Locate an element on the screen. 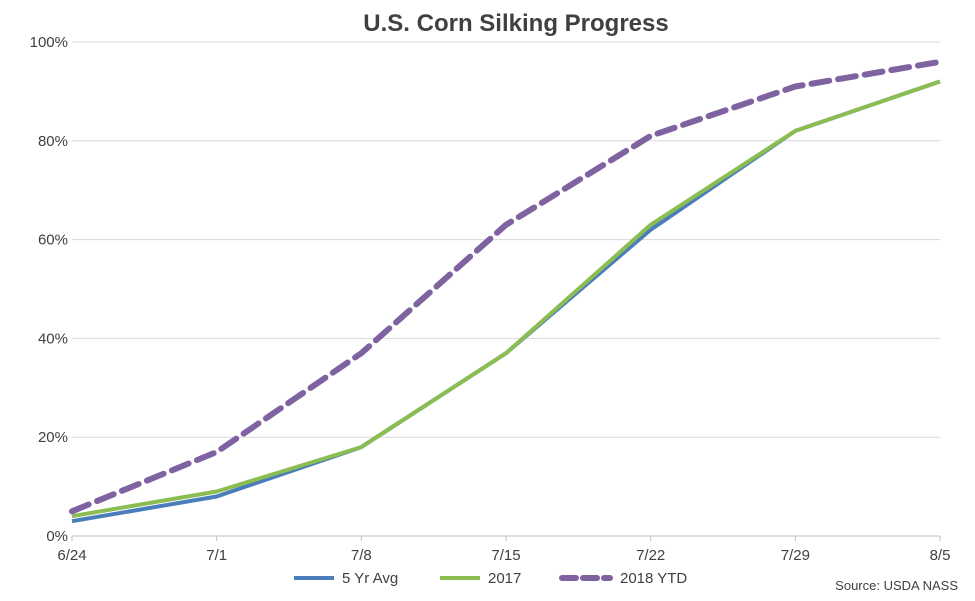  y-tick-label: 80% is located at coordinates (53, 141).